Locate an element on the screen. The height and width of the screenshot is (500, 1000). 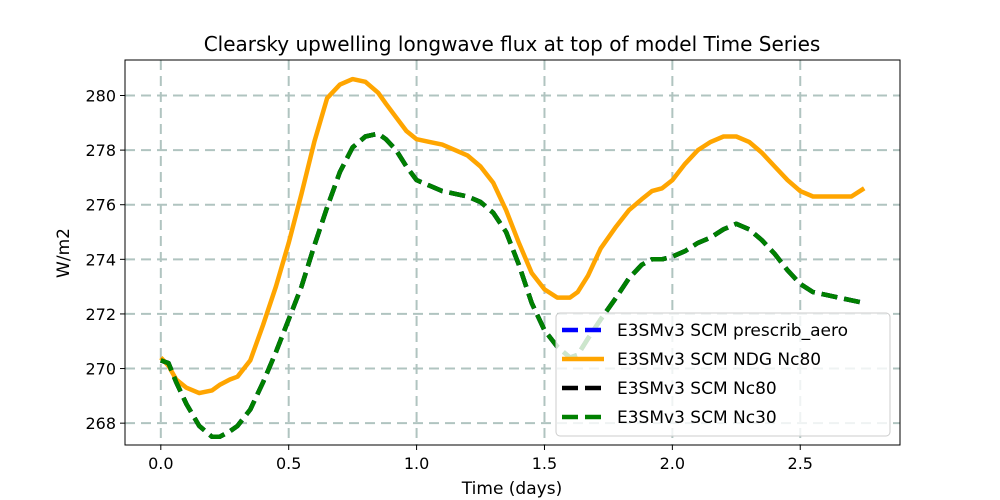
y-tick-label: 270 is located at coordinates (100, 369).